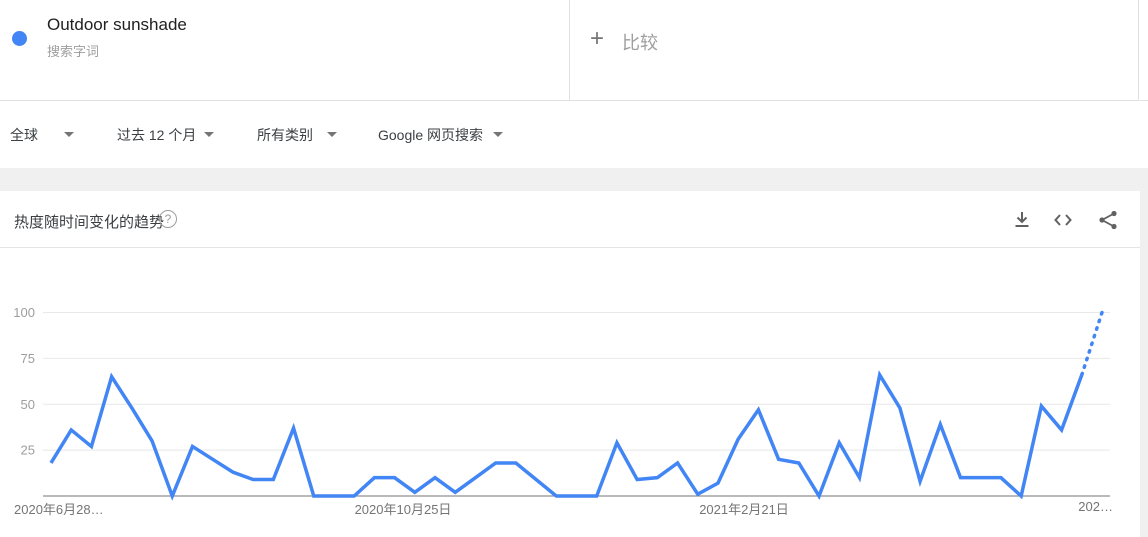 This screenshot has width=1148, height=537. What do you see at coordinates (89, 222) in the screenshot?
I see `chart-title: 热度随时间变化的趋势` at bounding box center [89, 222].